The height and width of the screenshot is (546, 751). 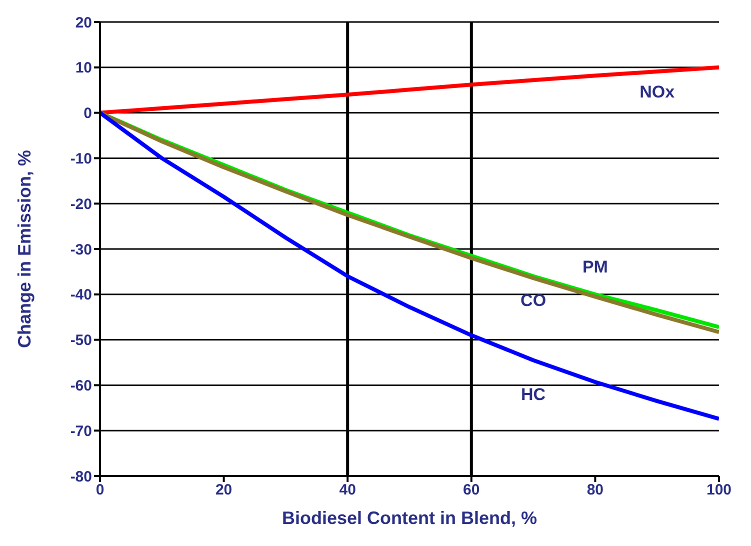 What do you see at coordinates (81, 204) in the screenshot?
I see `y-tick-label: -20` at bounding box center [81, 204].